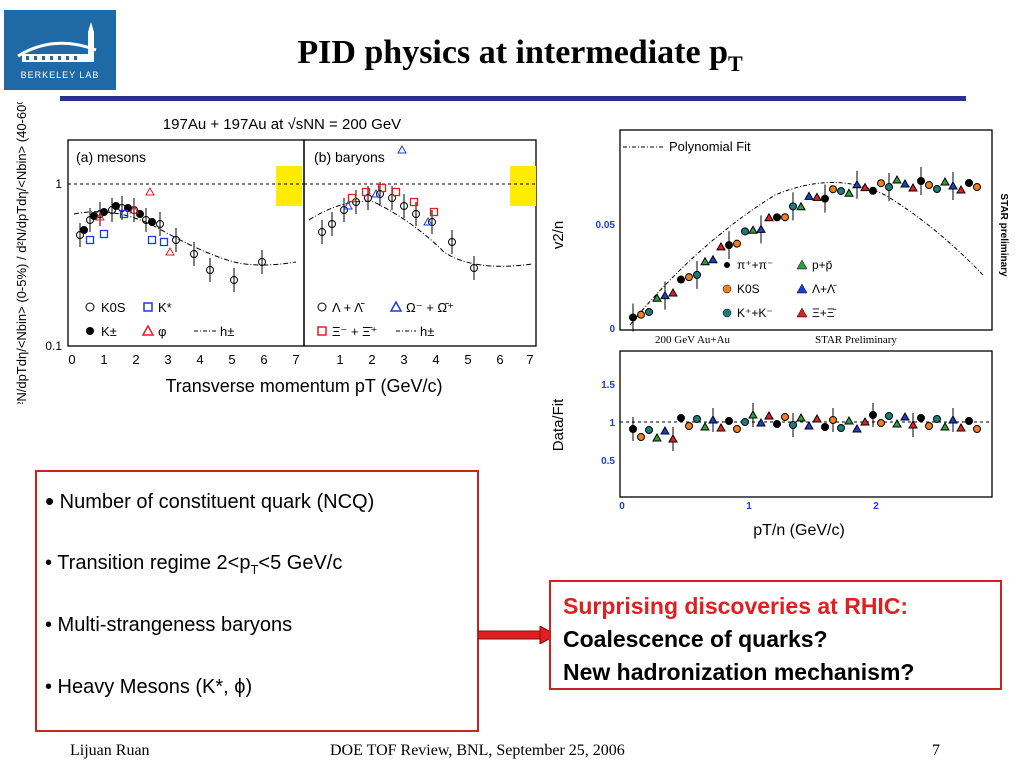 This screenshot has width=1024, height=768. What do you see at coordinates (876, 506) in the screenshot?
I see `v2-xtick-2: 2` at bounding box center [876, 506].